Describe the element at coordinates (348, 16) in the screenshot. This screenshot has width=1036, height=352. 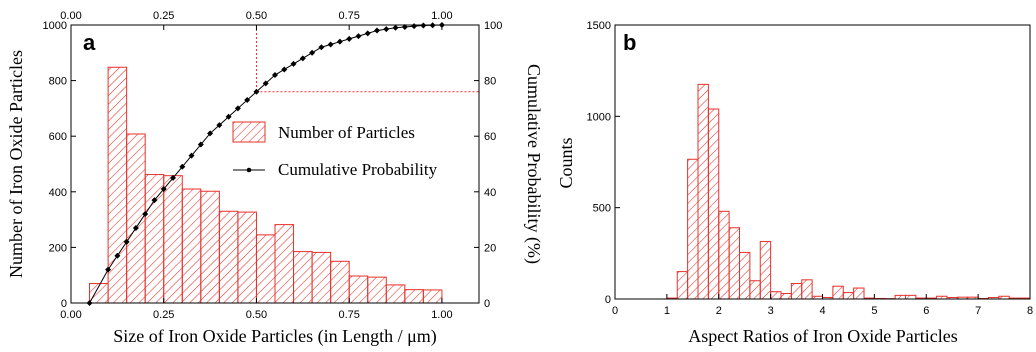
I see `top-x-tick-label: 0.75` at that location.